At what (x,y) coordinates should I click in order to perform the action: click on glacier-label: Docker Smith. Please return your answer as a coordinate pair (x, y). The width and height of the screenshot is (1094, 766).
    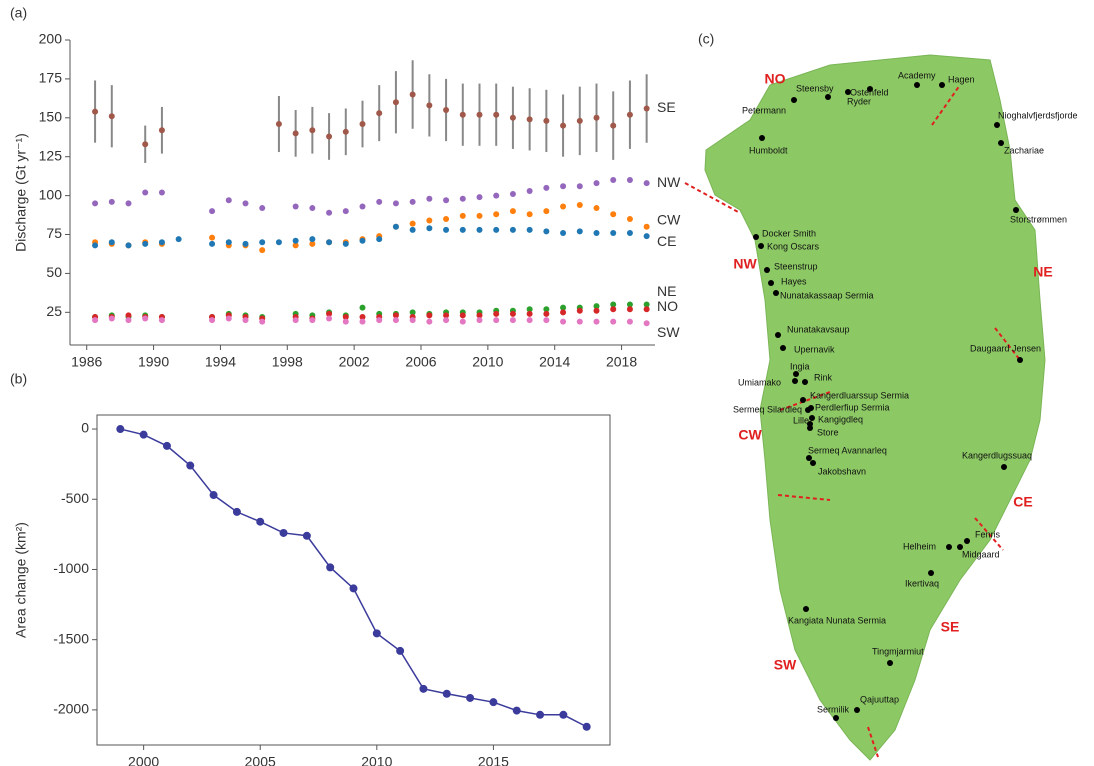
    Looking at the image, I should click on (789, 233).